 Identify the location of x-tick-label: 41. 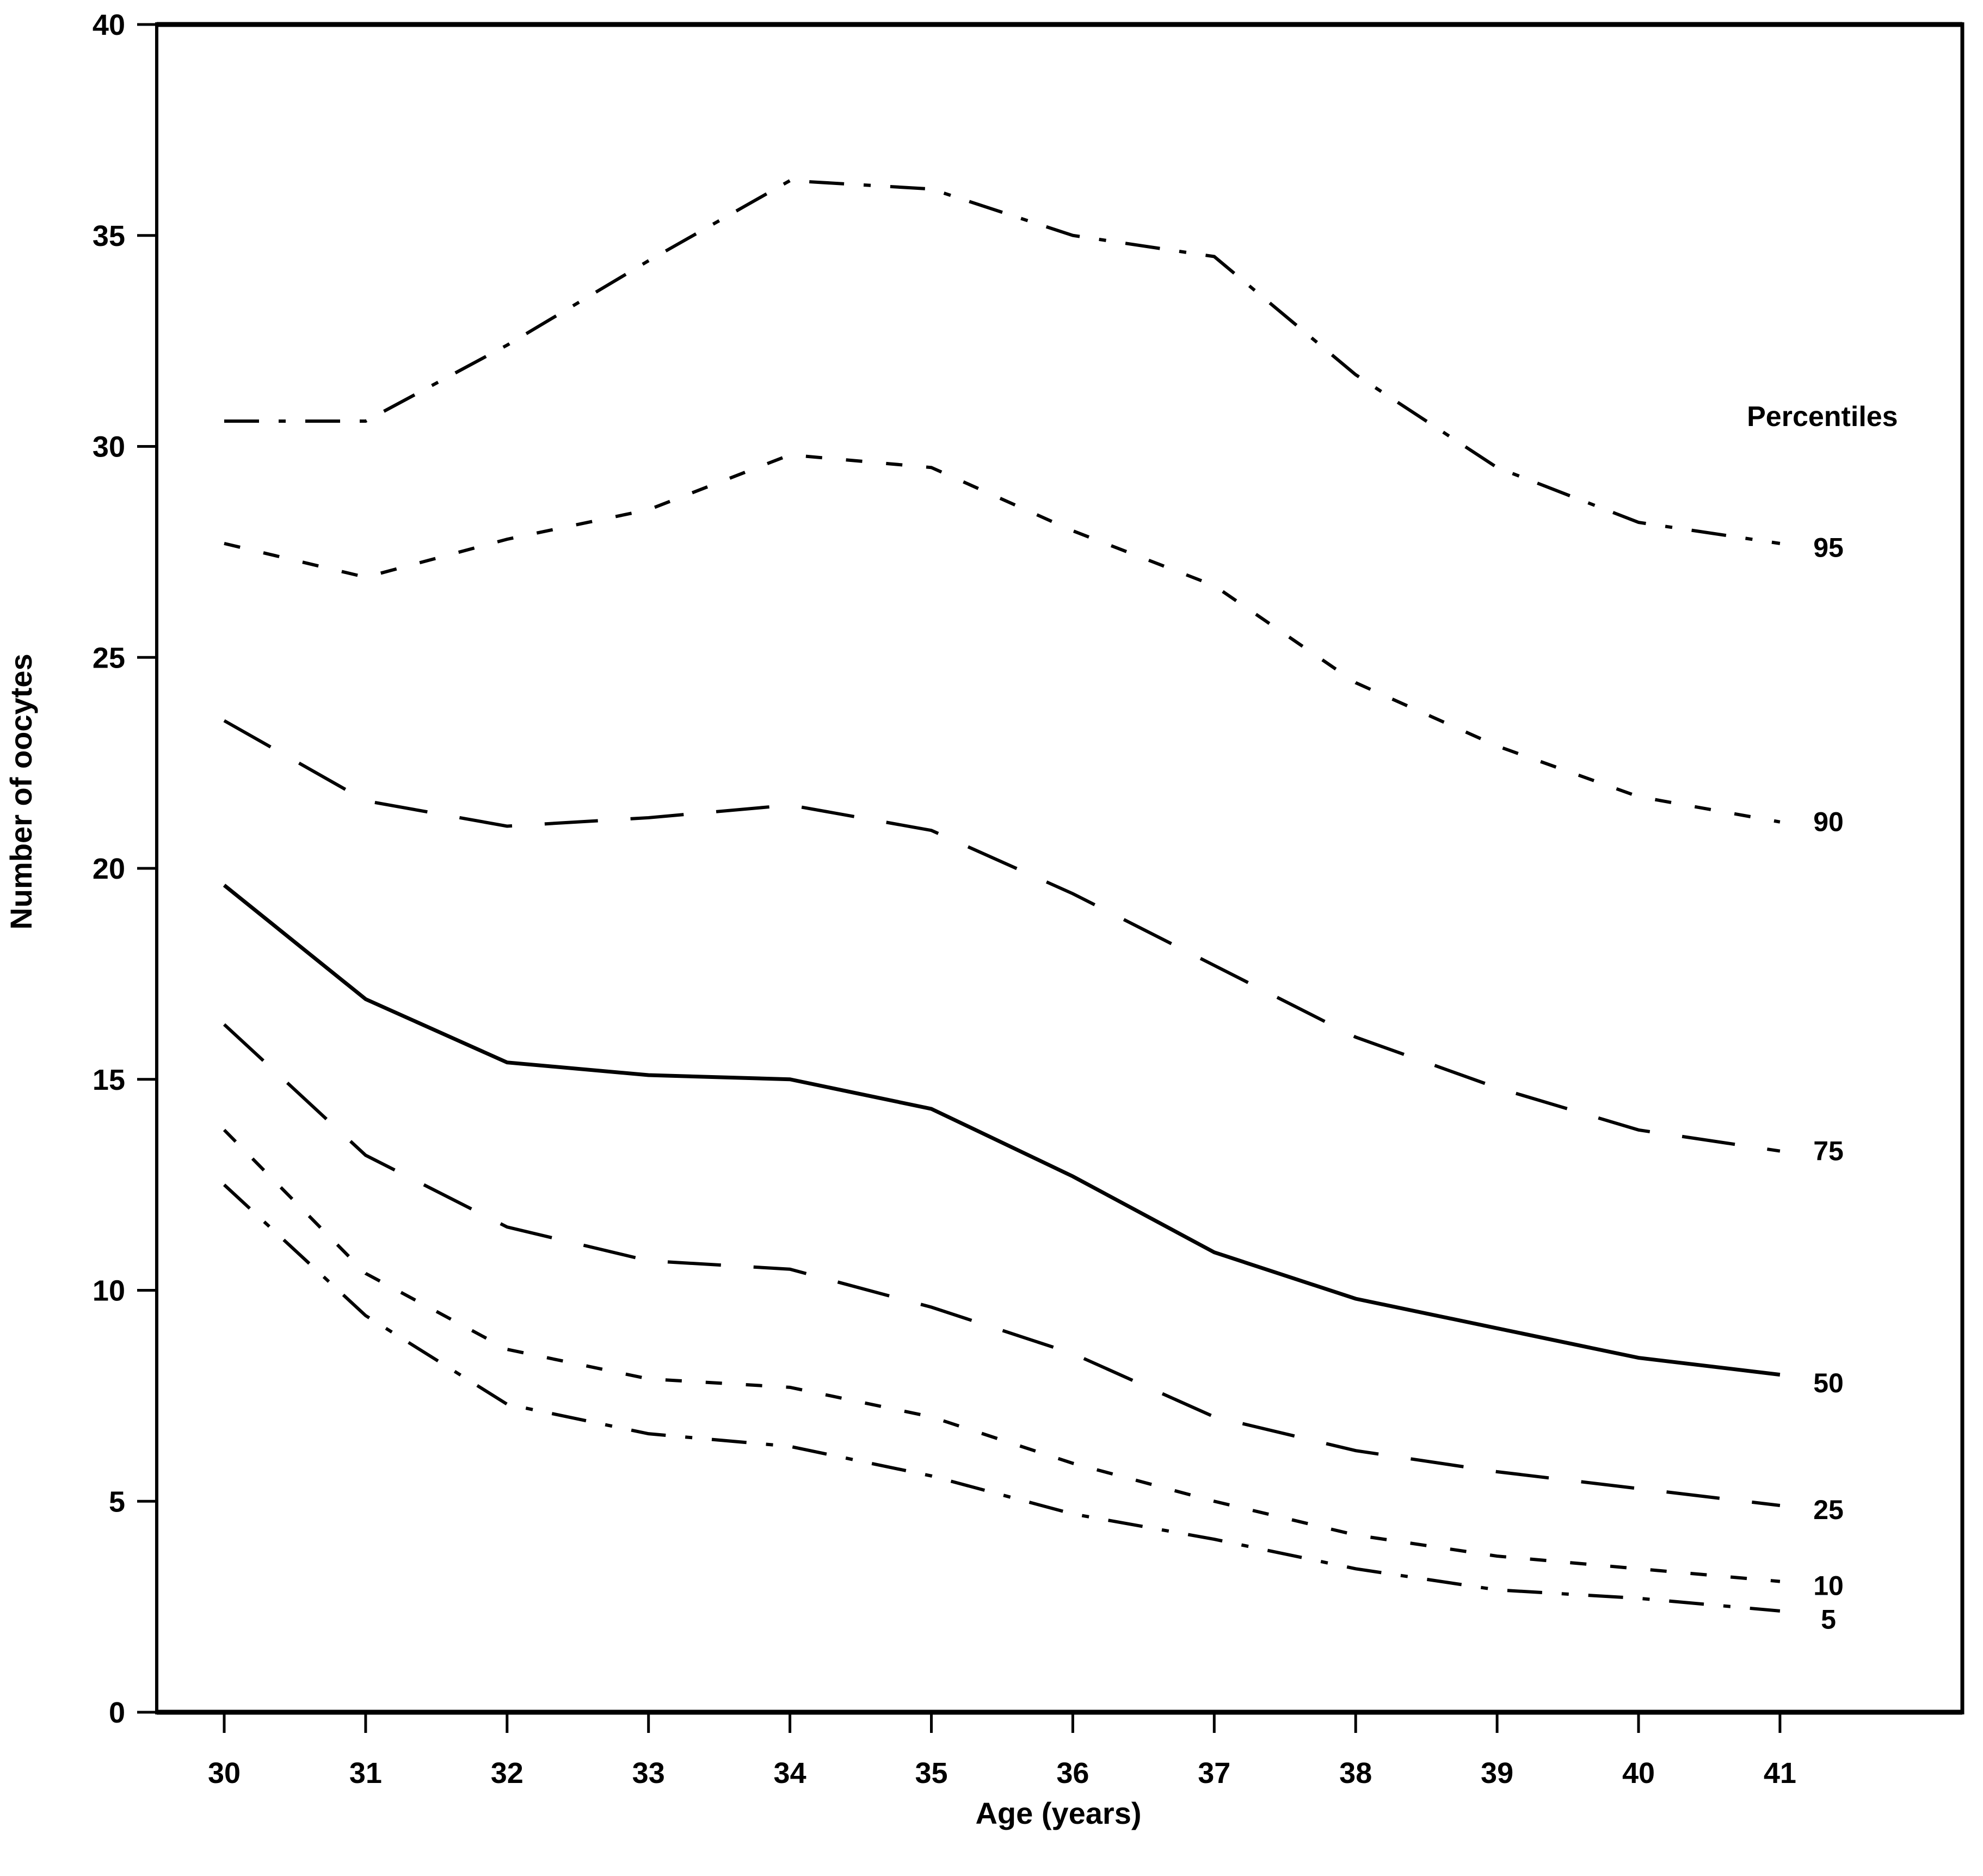
(1780, 1773).